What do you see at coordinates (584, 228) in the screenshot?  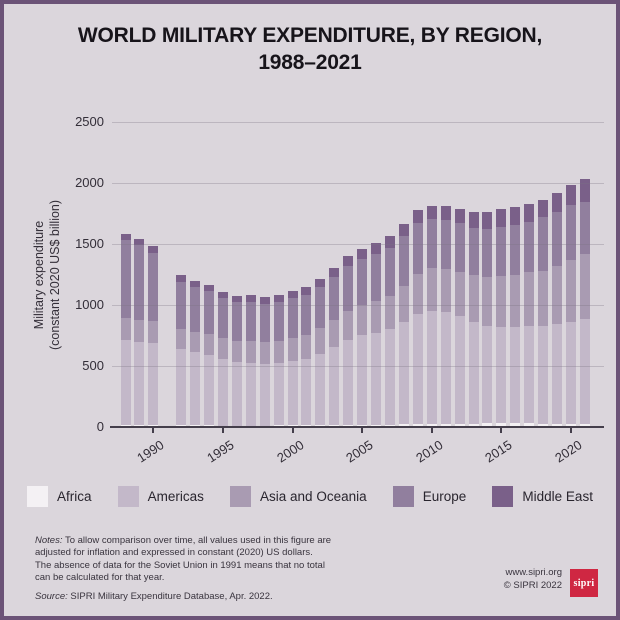 I see `bar-segment-2021-europe` at bounding box center [584, 228].